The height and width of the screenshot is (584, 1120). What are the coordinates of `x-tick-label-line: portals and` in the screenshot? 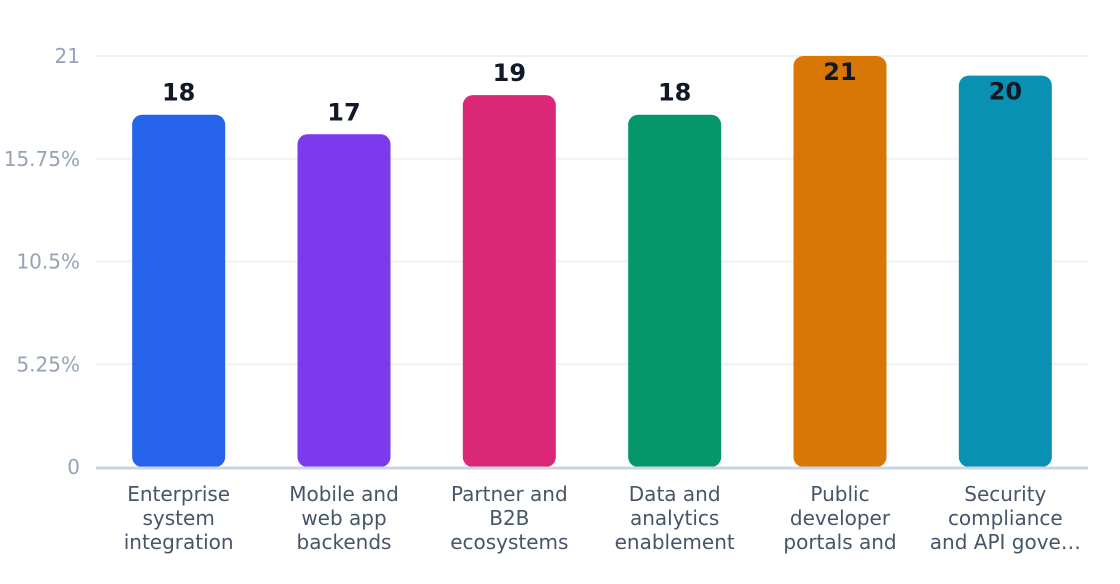 It's located at (839, 542).